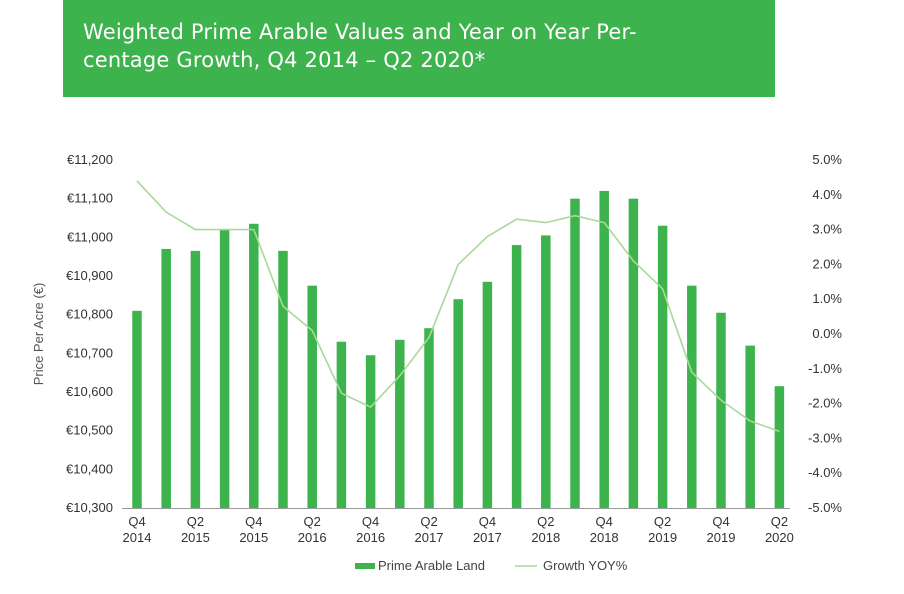  I want to click on x-axis-tick-year: 2014, so click(137, 537).